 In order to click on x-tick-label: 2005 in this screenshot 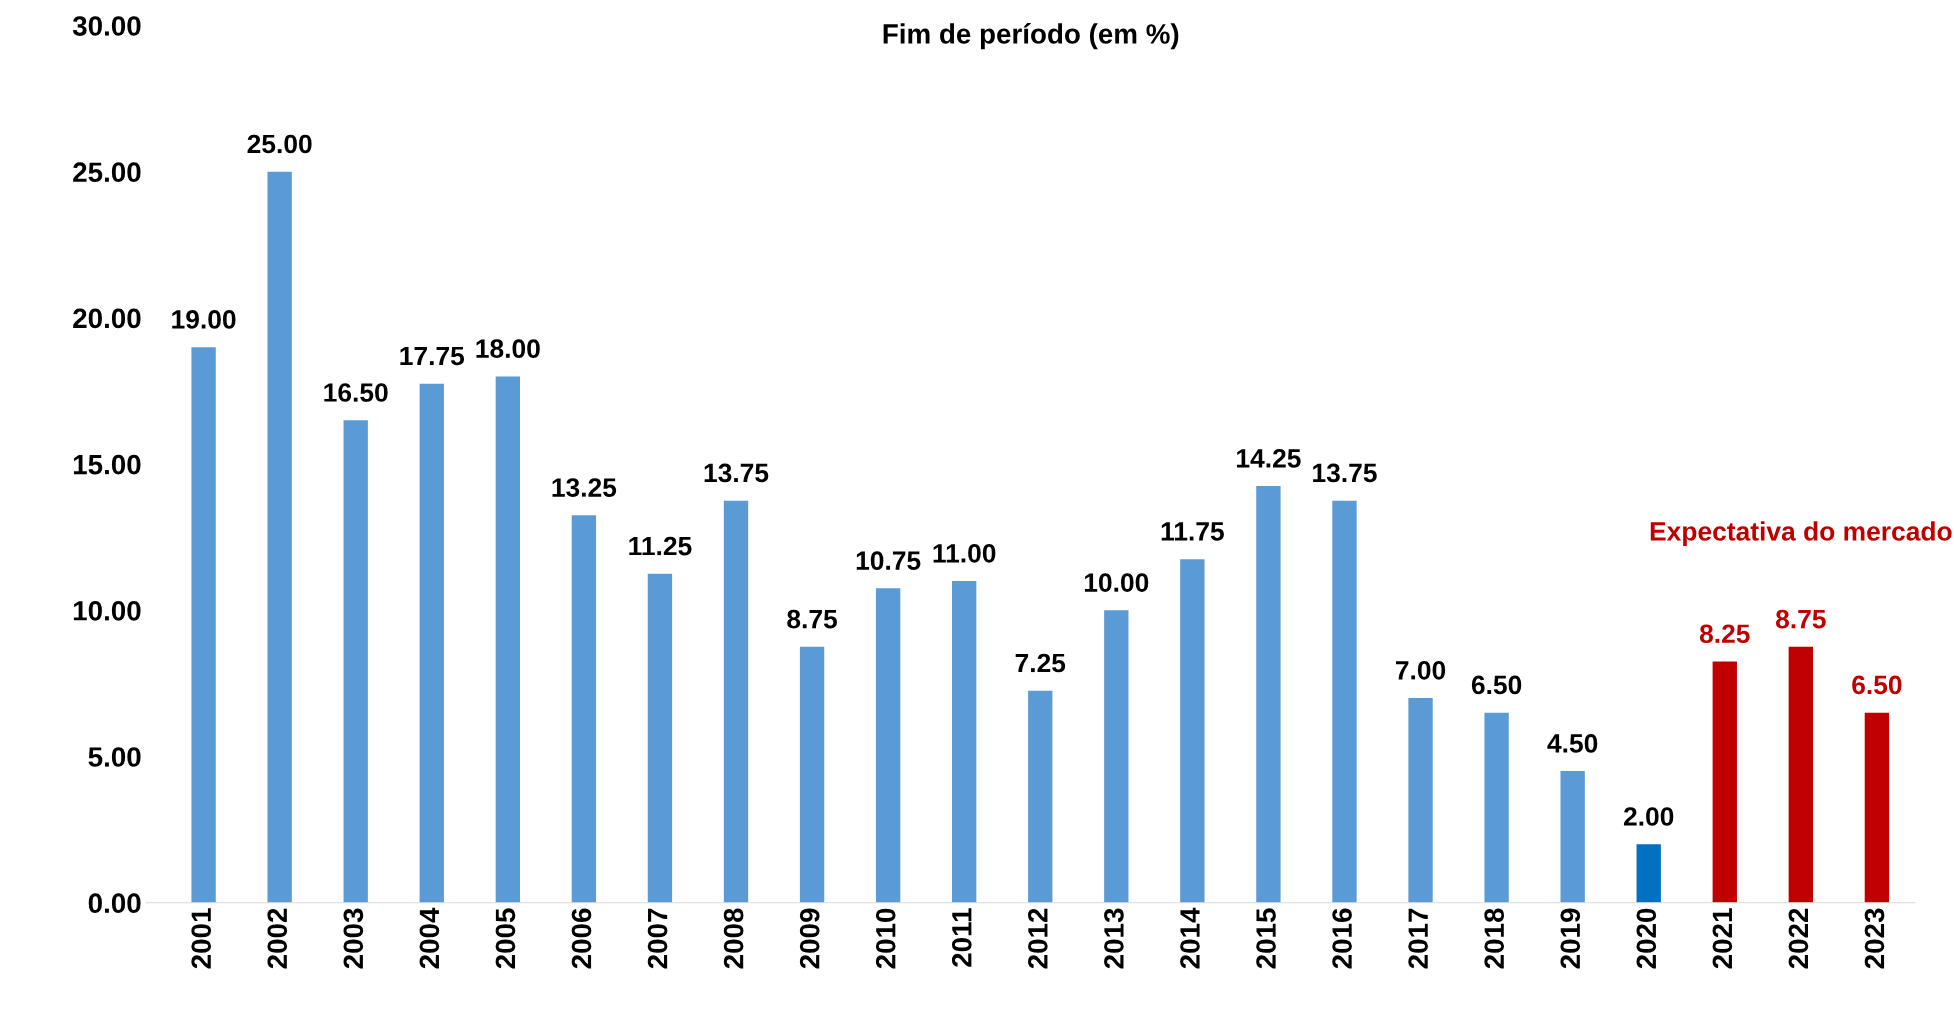, I will do `click(505, 938)`.